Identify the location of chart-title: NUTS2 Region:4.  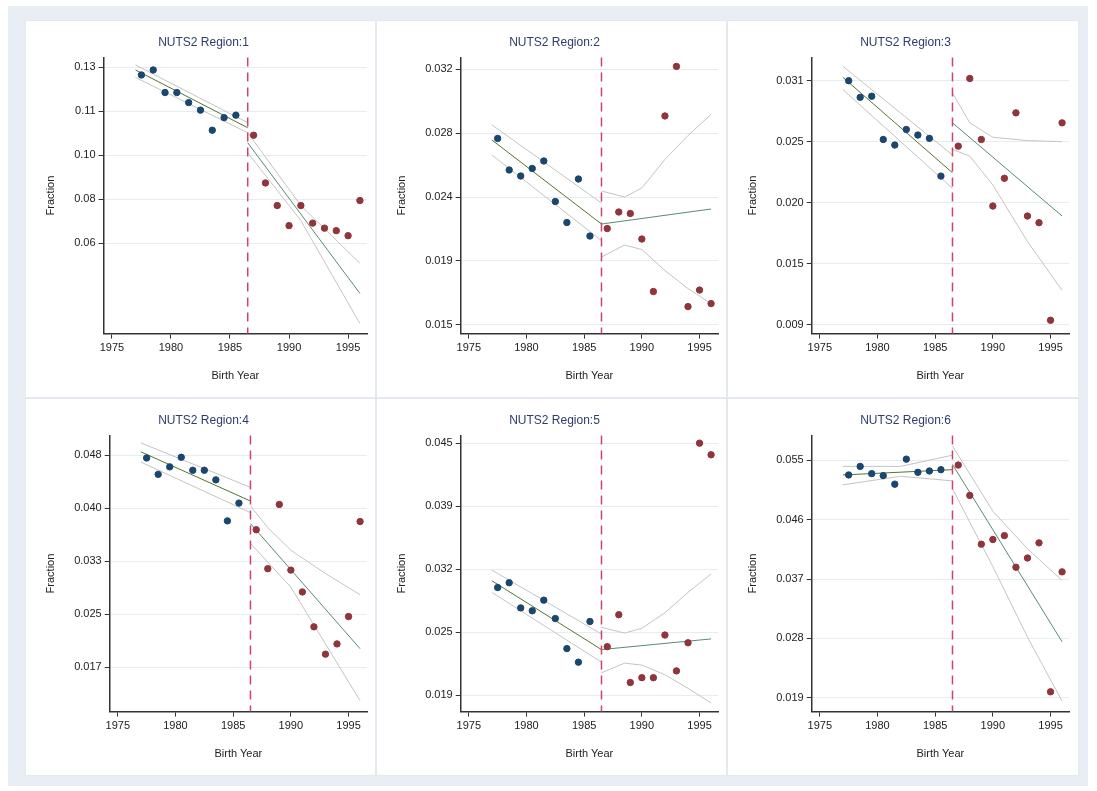
(204, 419).